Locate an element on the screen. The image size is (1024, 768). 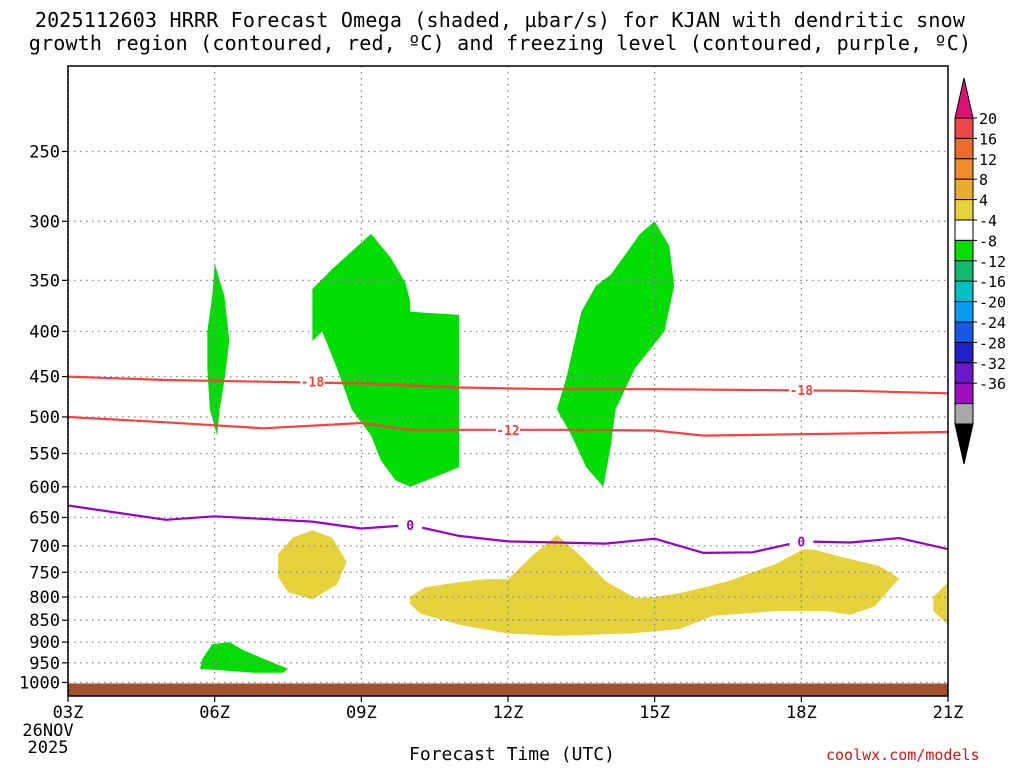
x-tick-label-12Z: 12Z is located at coordinates (508, 713).